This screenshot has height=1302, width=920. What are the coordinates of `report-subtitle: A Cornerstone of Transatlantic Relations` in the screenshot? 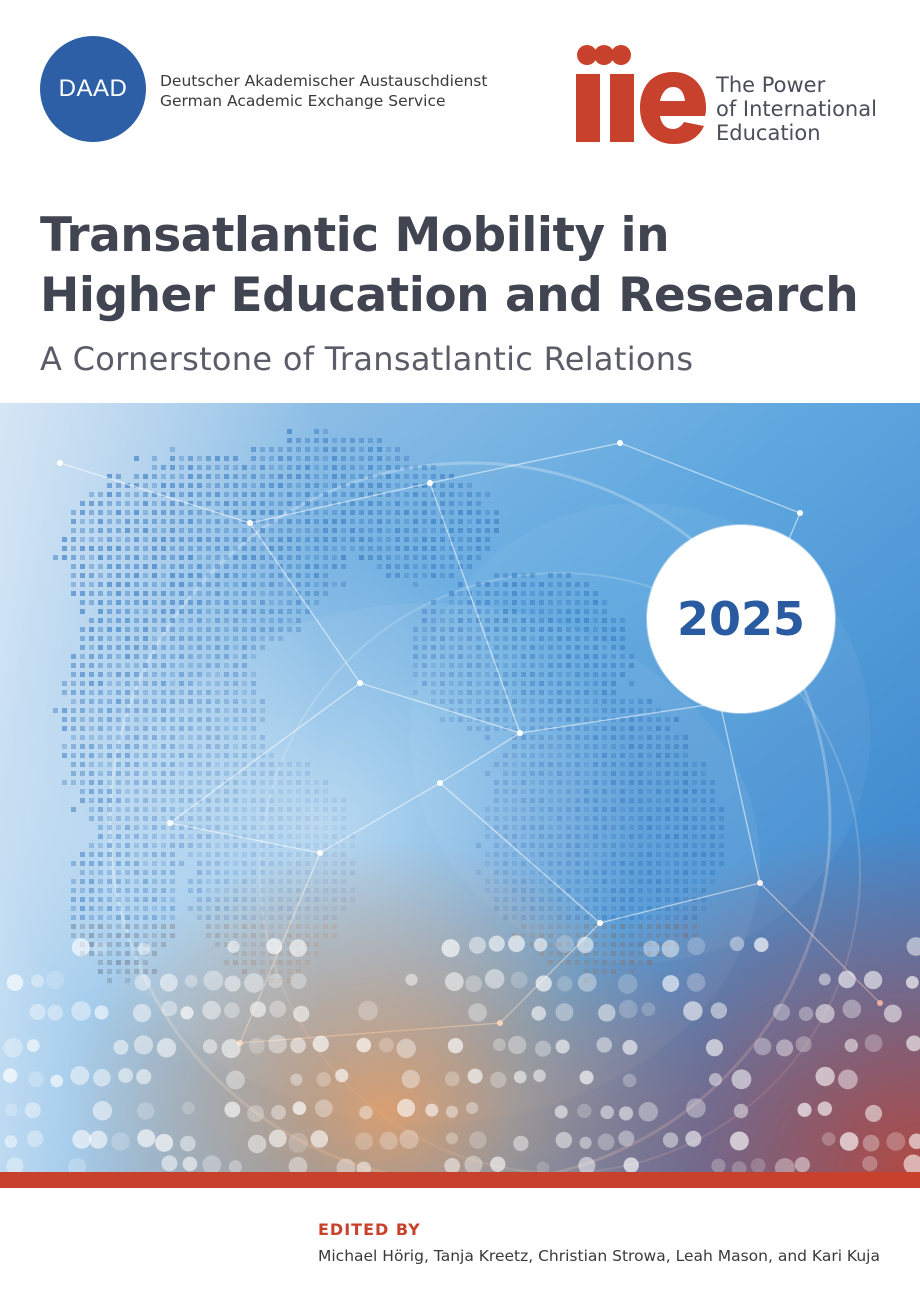 It's located at (367, 359).